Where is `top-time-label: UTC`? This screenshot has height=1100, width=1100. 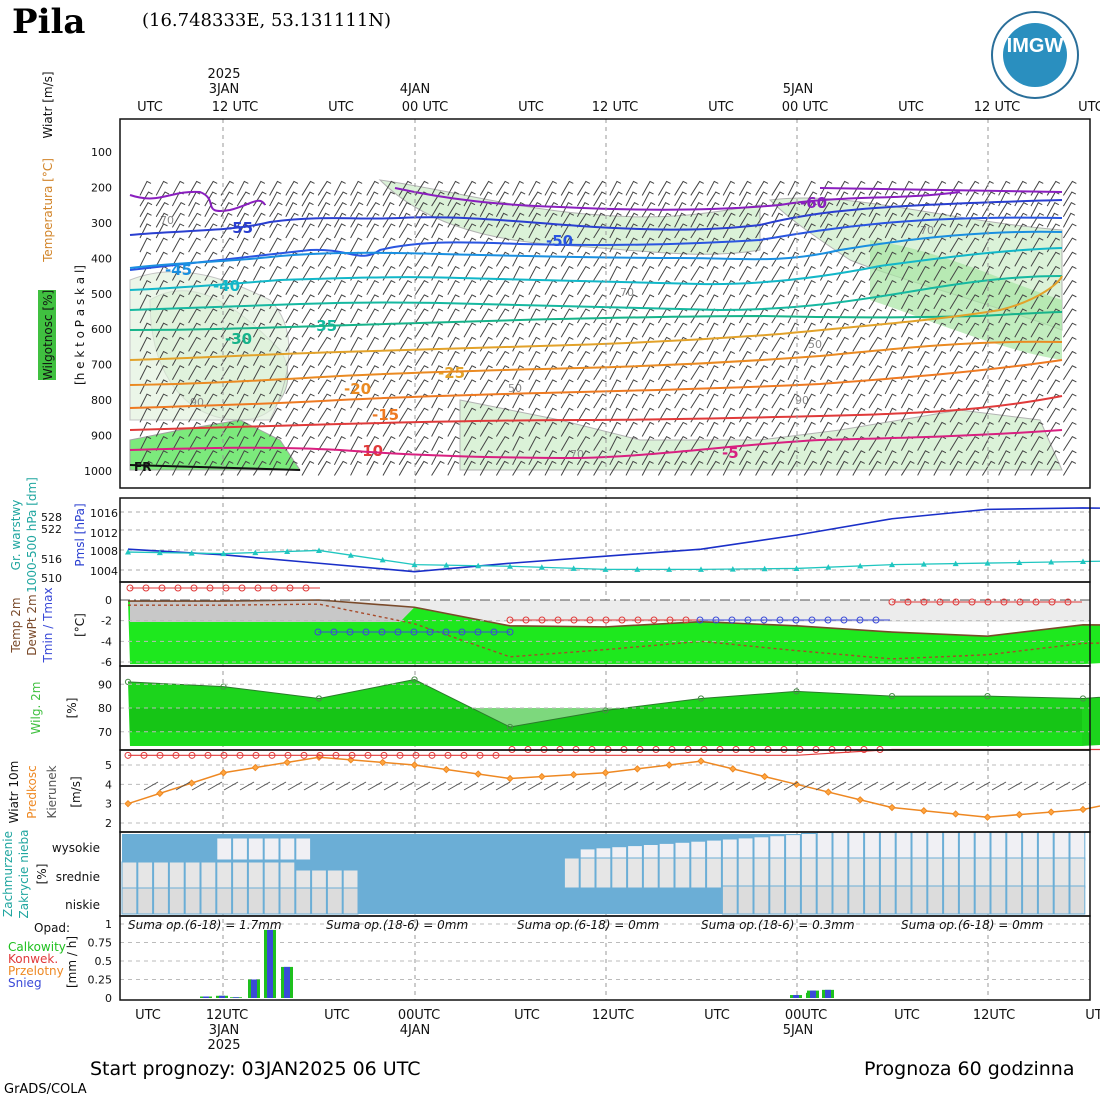
top-time-label: UTC is located at coordinates (531, 107).